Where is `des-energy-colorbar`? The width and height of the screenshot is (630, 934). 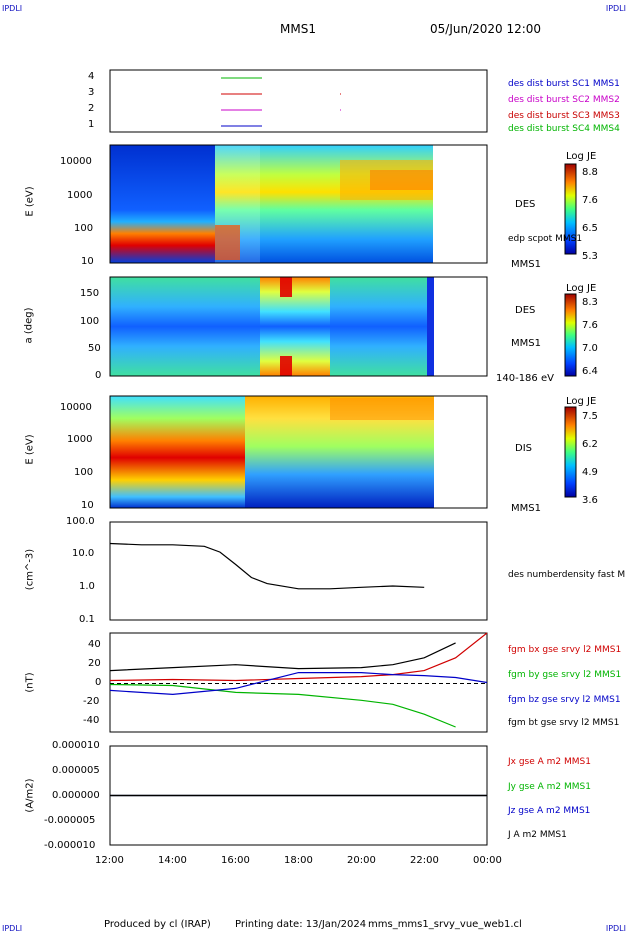 des-energy-colorbar is located at coordinates (570, 209).